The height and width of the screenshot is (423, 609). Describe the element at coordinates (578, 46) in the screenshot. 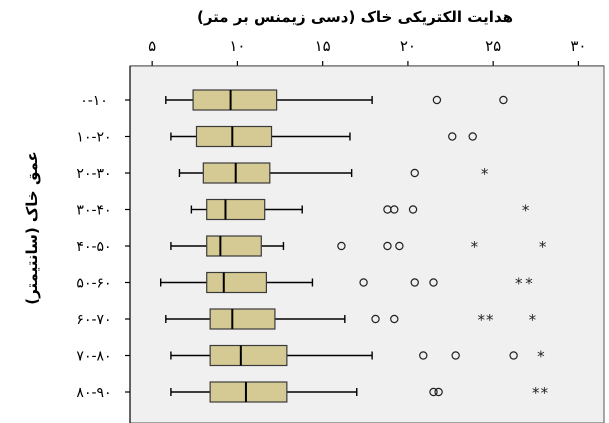

I see `x-tick-label: ۳۰` at that location.